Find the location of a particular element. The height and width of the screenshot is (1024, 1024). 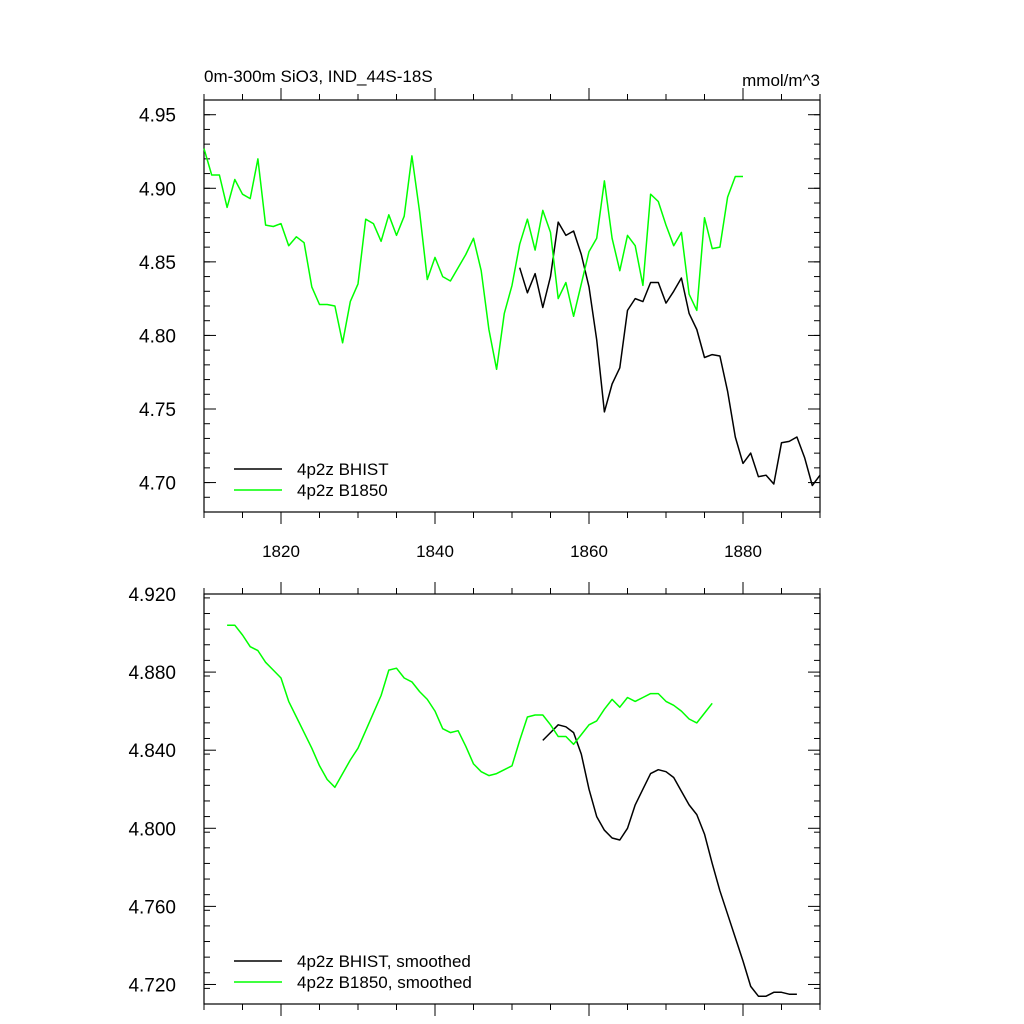

y-tick-label: 4.80 is located at coordinates (157, 336).